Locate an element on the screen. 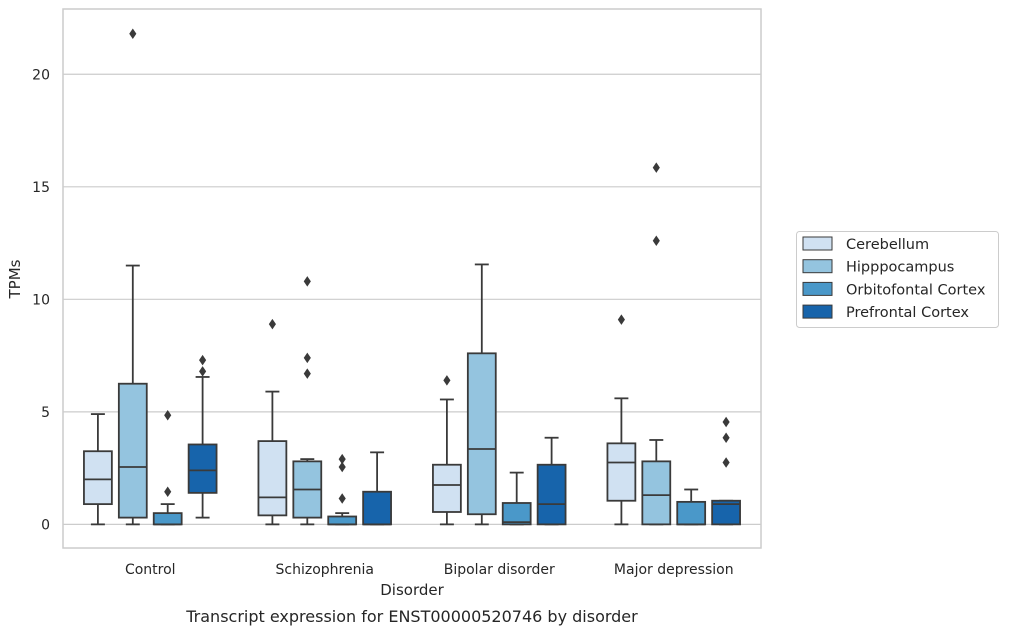  y-tick-label: 0 is located at coordinates (45, 525).